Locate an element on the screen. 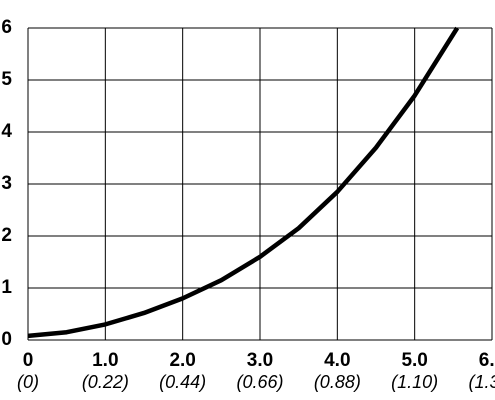  x-tick-label: 1.0 is located at coordinates (105, 360).